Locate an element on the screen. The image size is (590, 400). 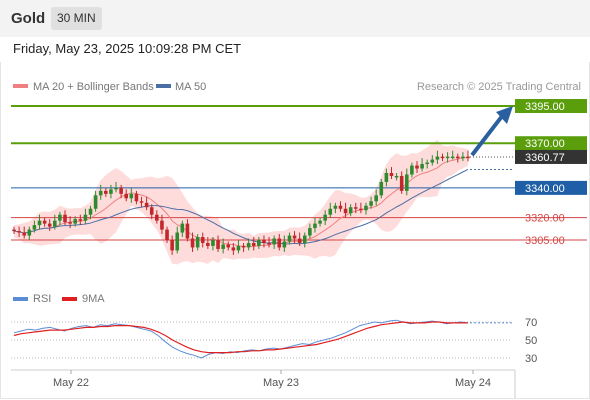
ma50-line is located at coordinates (241, 206).